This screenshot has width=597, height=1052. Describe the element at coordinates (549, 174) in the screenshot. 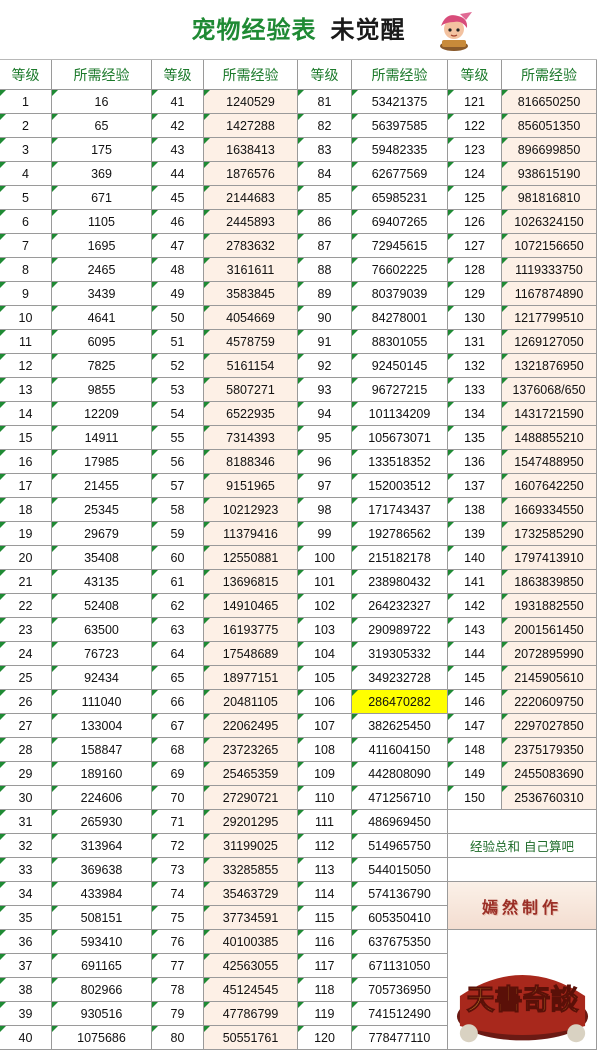

I see `exp-cell: 938615190` at that location.